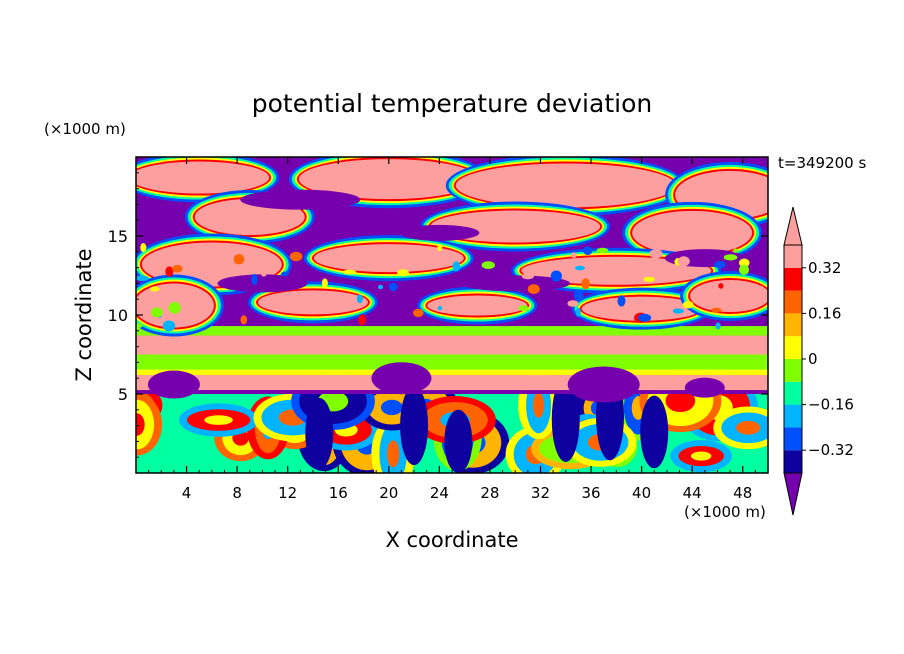 The image size is (904, 654). Describe the element at coordinates (452, 362) in the screenshot. I see `field-band-green` at that location.